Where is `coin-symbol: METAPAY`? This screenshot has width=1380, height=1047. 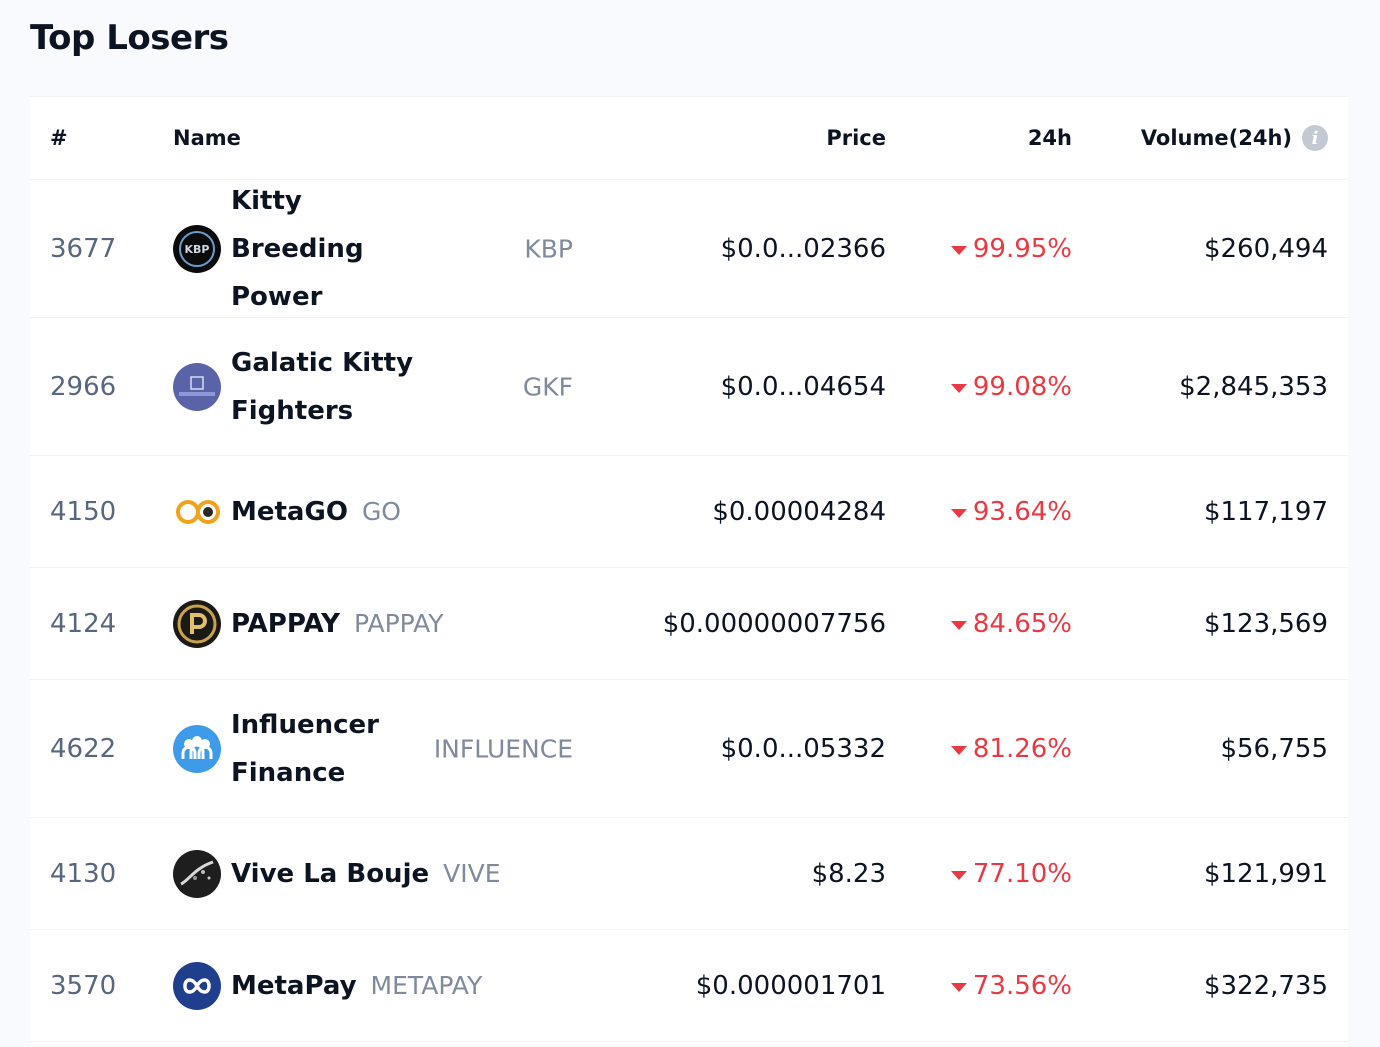
coin-symbol: METAPAY is located at coordinates (426, 985).